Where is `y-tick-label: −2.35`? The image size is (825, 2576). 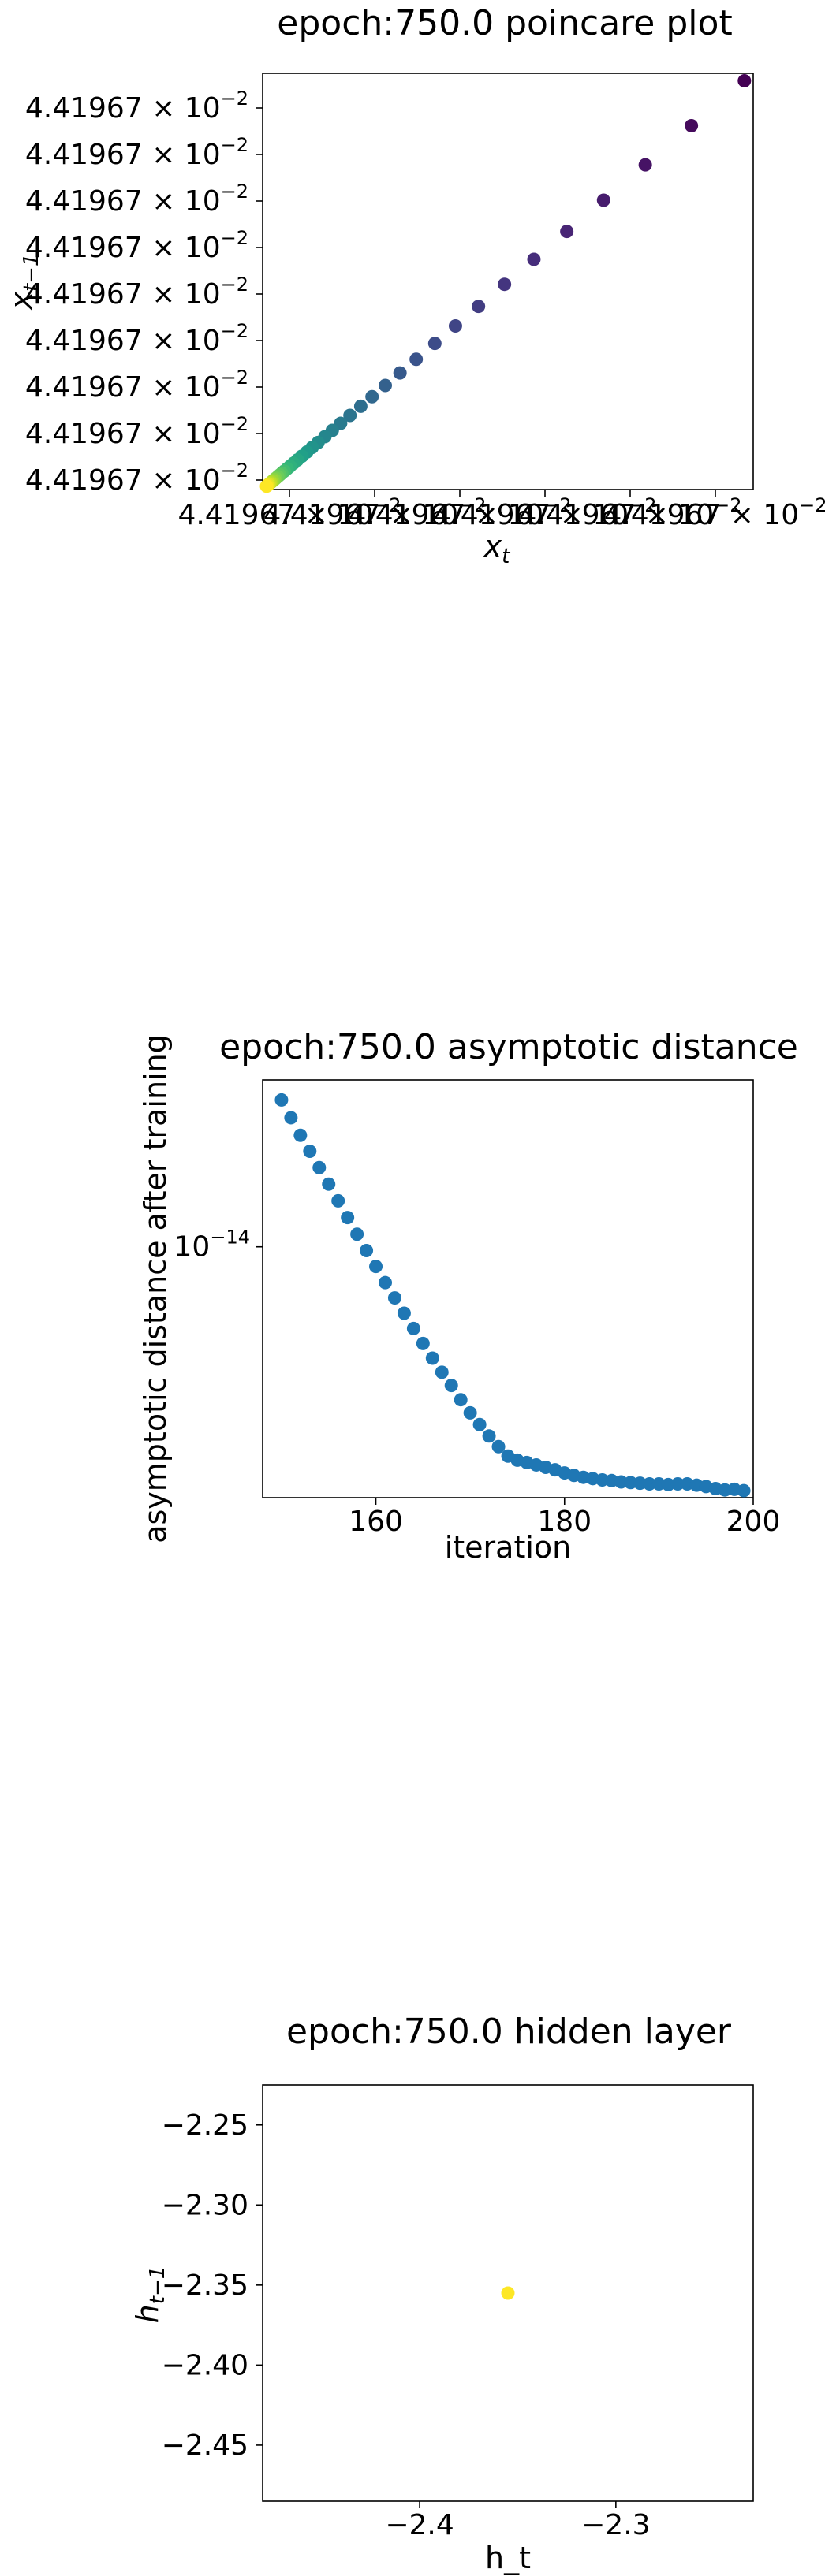 y-tick-label: −2.35 is located at coordinates (205, 2285).